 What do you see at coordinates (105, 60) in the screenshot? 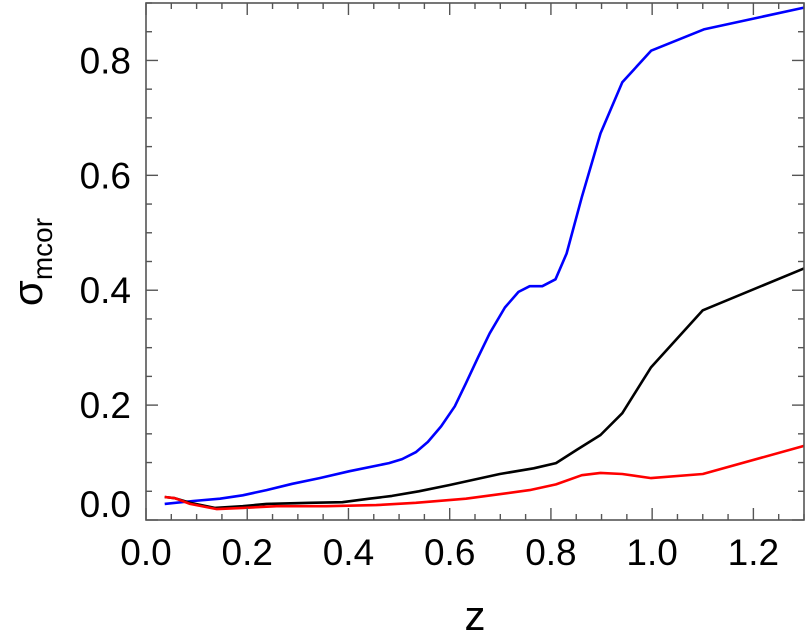
I see `y-tick-label: 0.8` at bounding box center [105, 60].